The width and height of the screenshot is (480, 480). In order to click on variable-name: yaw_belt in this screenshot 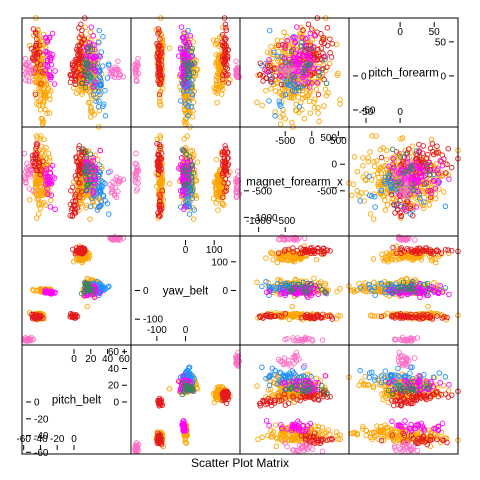, I will do `click(186, 292)`.